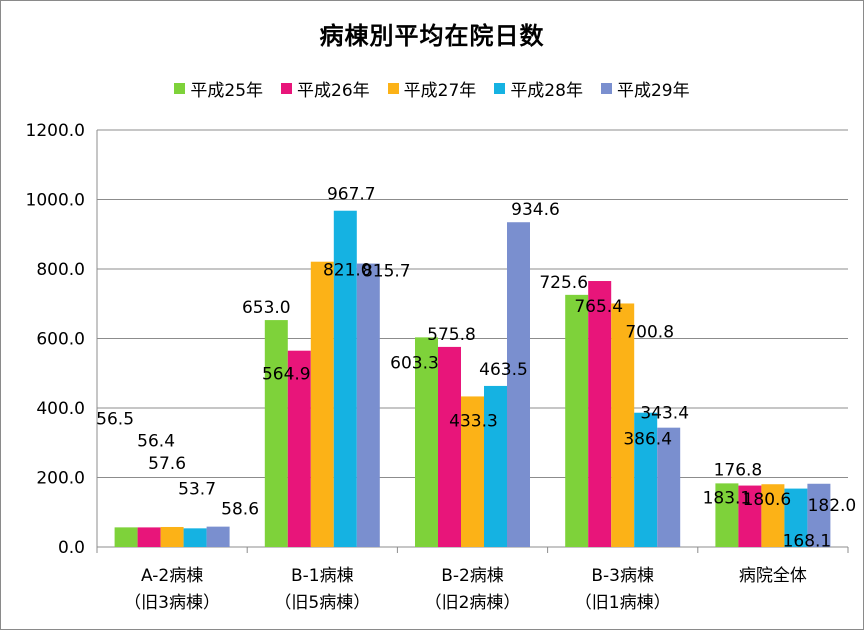 This screenshot has height=630, width=864. What do you see at coordinates (832, 506) in the screenshot?
I see `data-label: 182.0` at bounding box center [832, 506].